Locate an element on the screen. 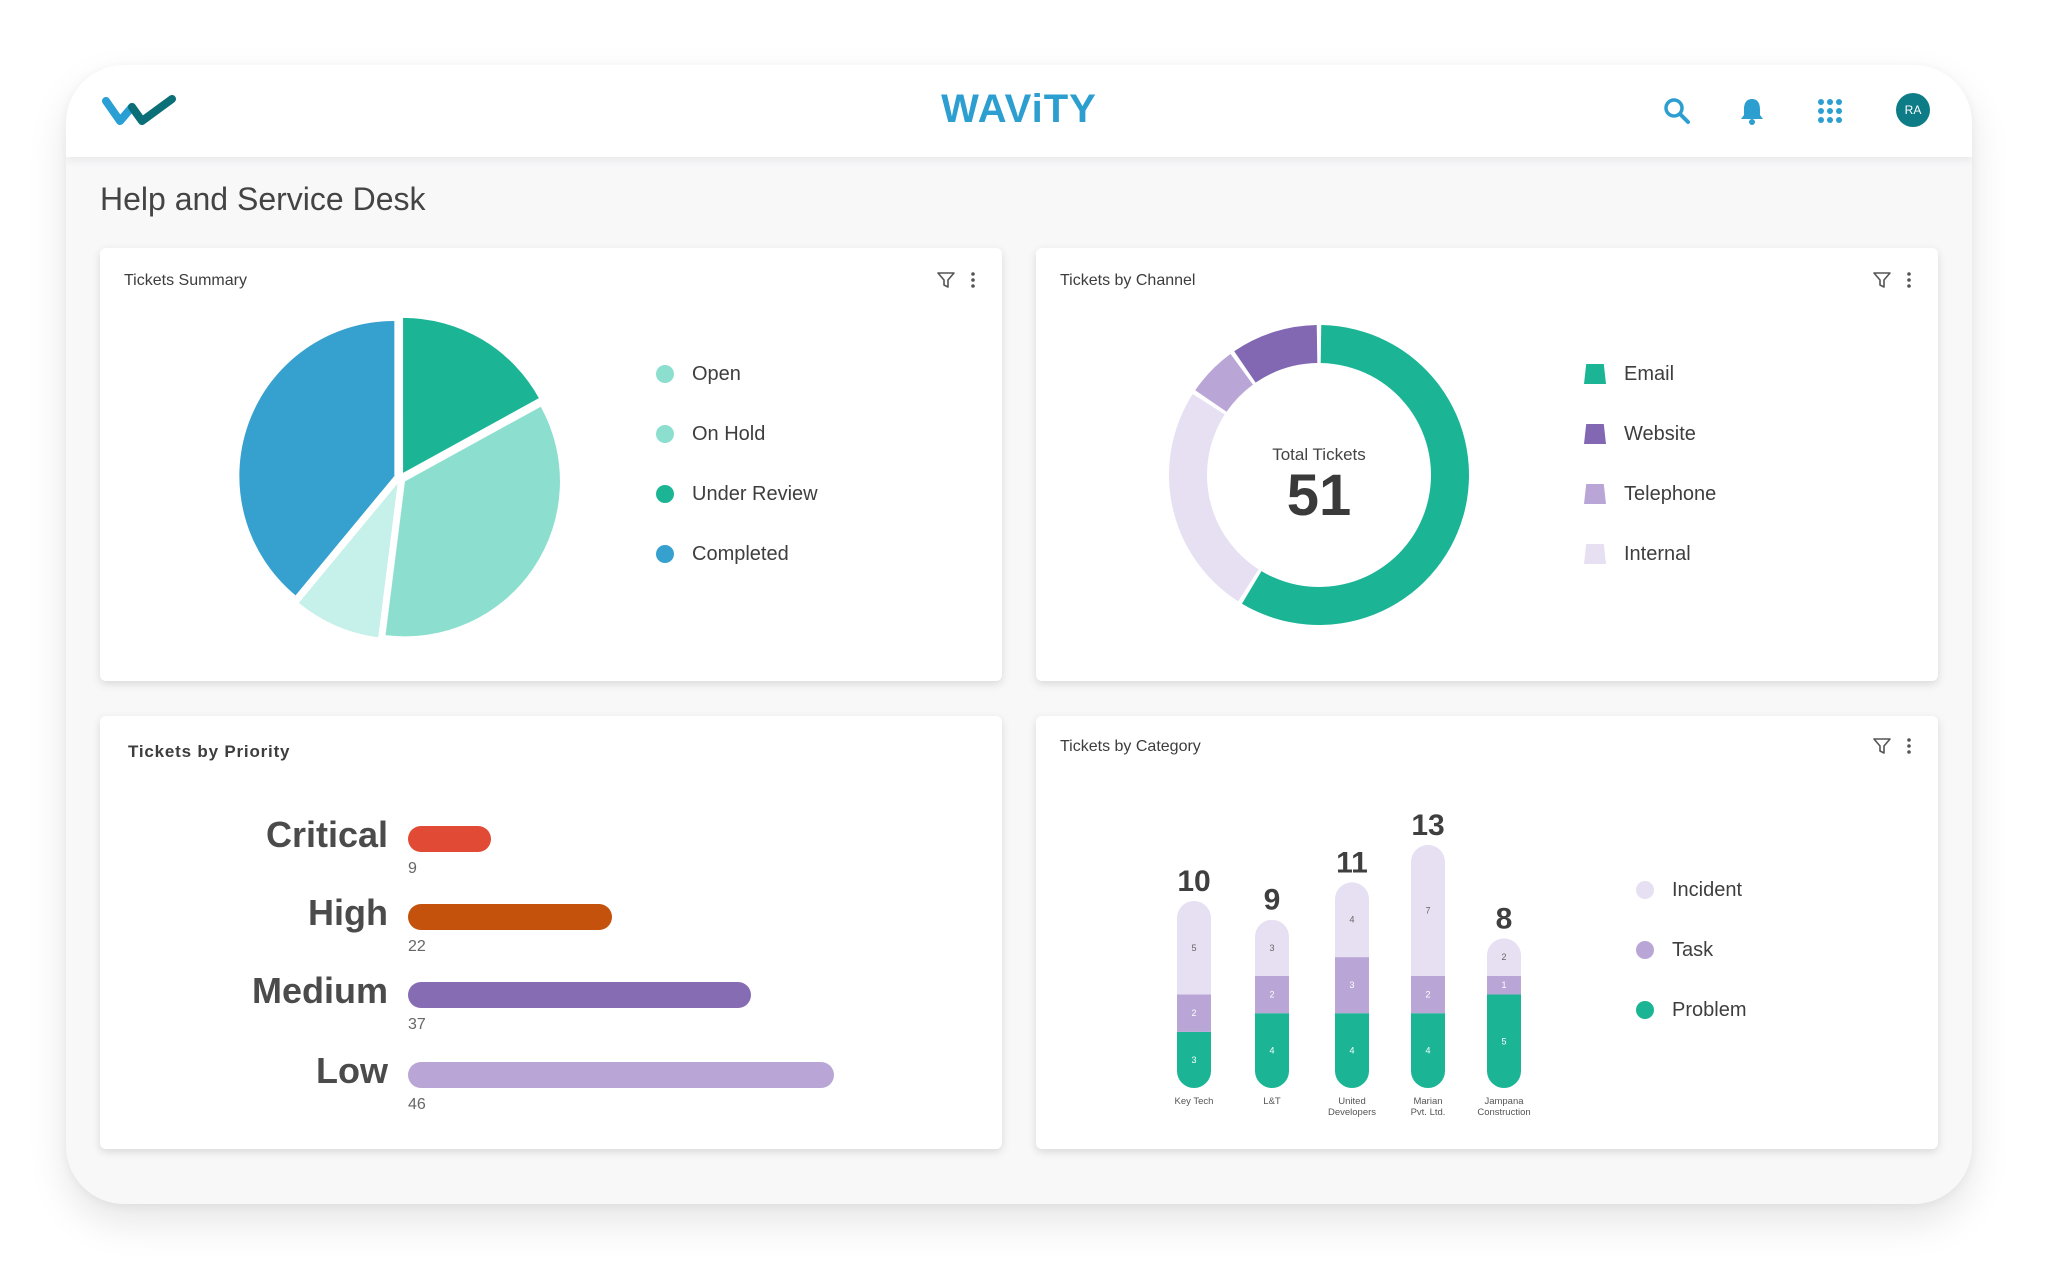  legend-item-email: Email is located at coordinates (1650, 374).